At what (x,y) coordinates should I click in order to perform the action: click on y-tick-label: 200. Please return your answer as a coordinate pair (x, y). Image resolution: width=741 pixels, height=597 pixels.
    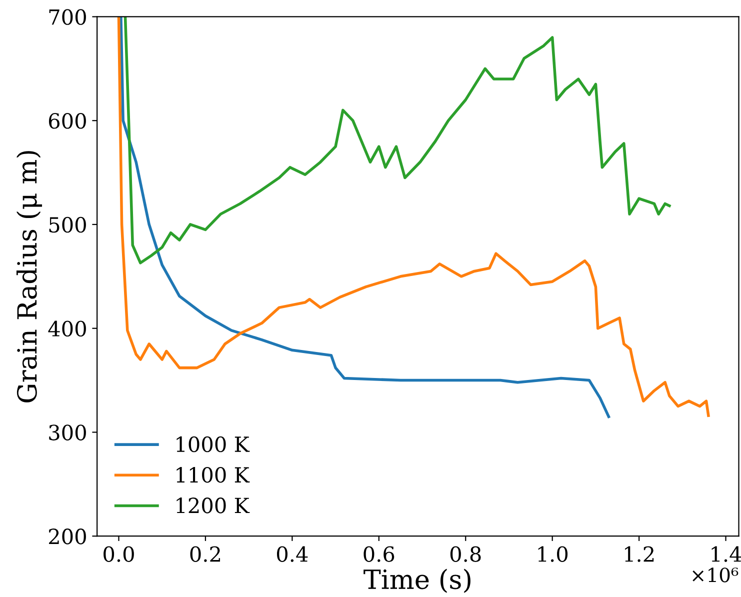
    Looking at the image, I should click on (67, 536).